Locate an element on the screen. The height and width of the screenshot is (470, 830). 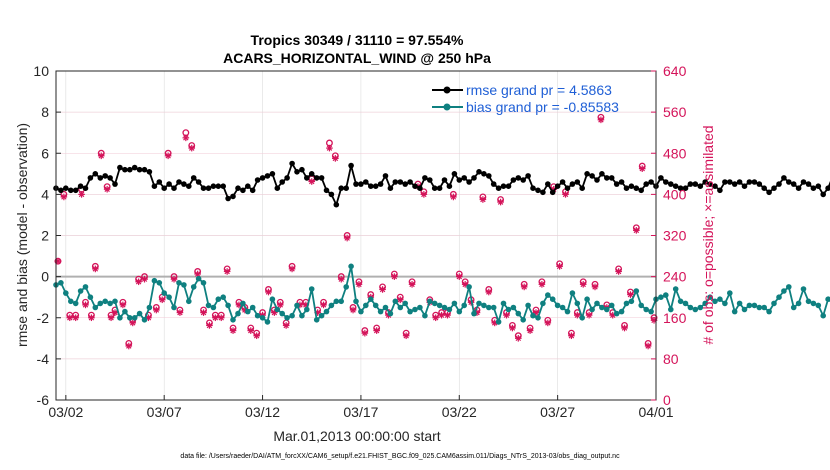
y-right-tick-label: 640 is located at coordinates (675, 71).